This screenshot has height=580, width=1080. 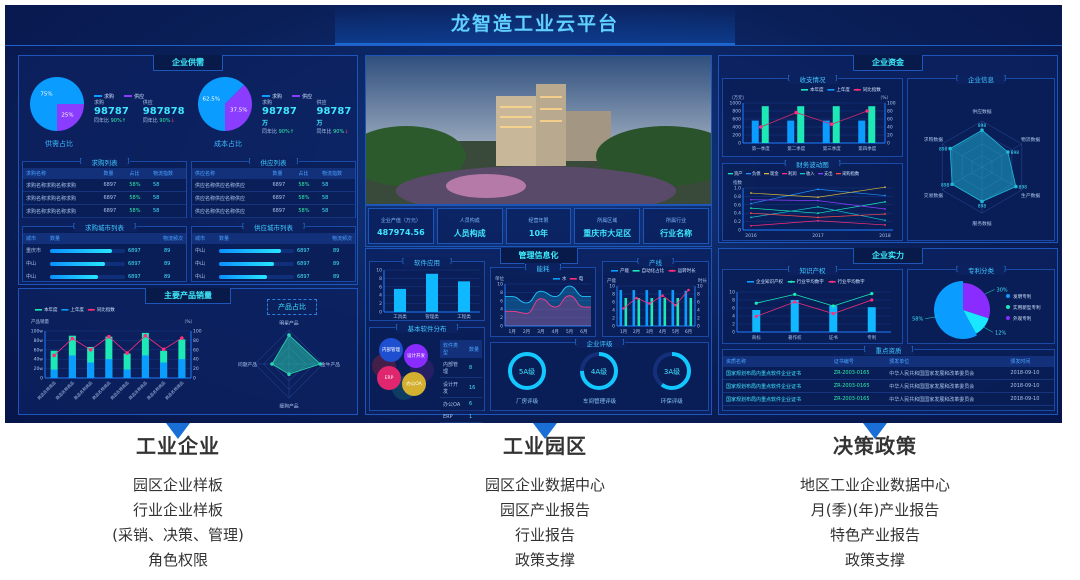 I want to click on section-item: 月(季)(年)产业报告, so click(x=875, y=510).